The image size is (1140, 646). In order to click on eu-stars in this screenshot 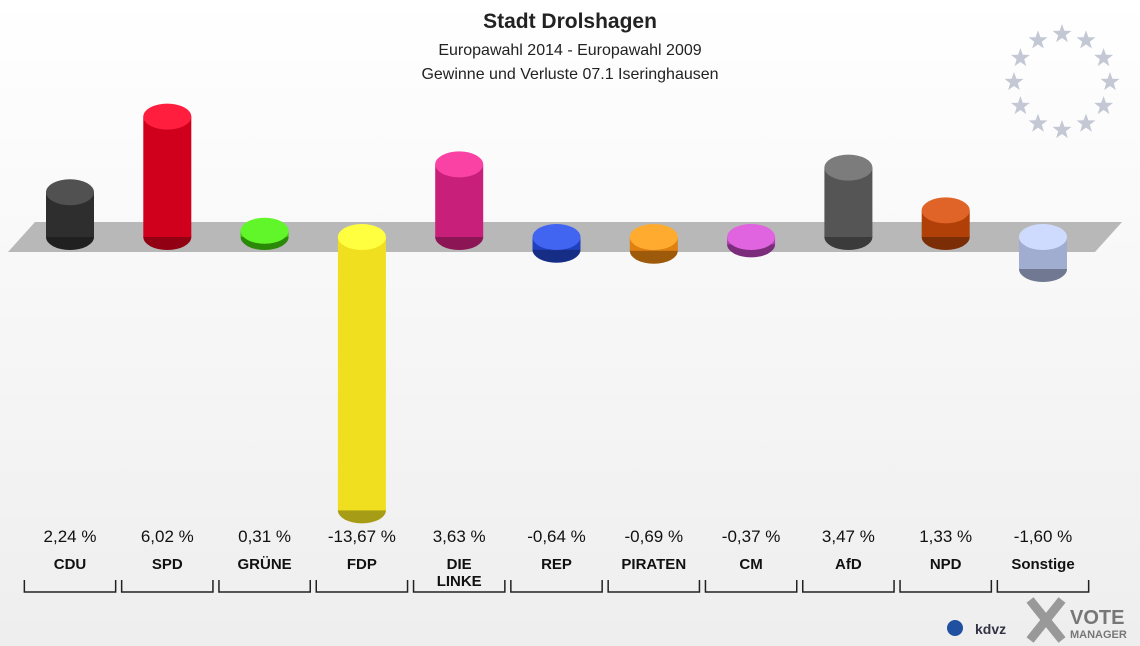, I will do `click(1062, 81)`.